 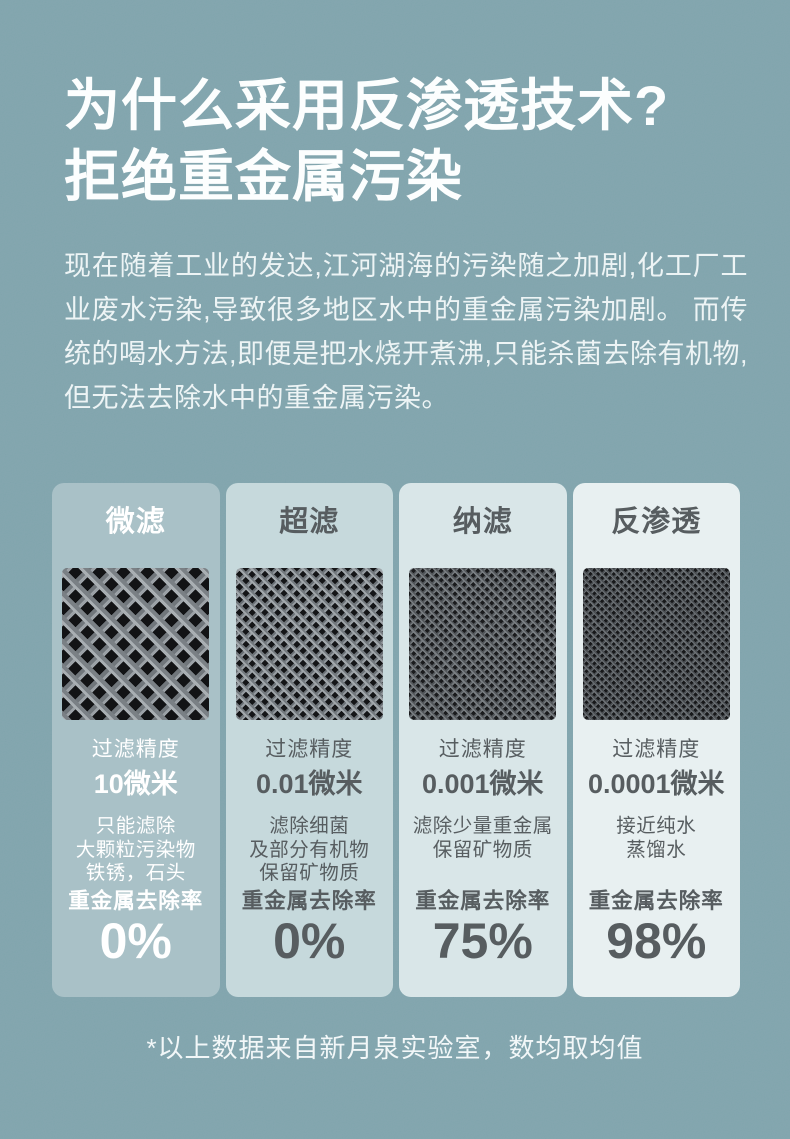 I want to click on removal-rate-value: 75%, so click(x=482, y=941).